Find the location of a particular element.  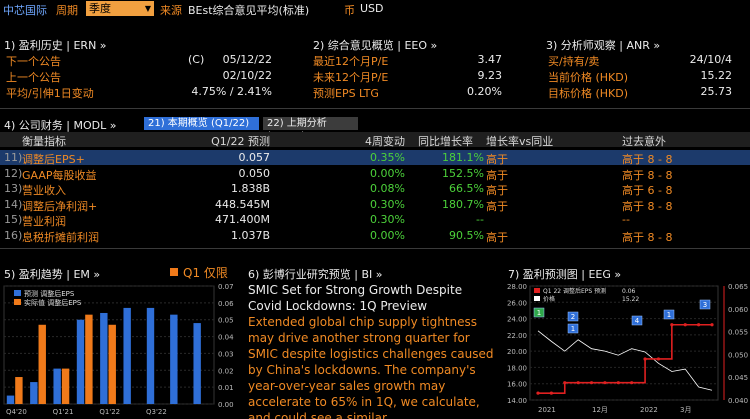

next-announcement-label: 下一个公告 is located at coordinates (33, 61).